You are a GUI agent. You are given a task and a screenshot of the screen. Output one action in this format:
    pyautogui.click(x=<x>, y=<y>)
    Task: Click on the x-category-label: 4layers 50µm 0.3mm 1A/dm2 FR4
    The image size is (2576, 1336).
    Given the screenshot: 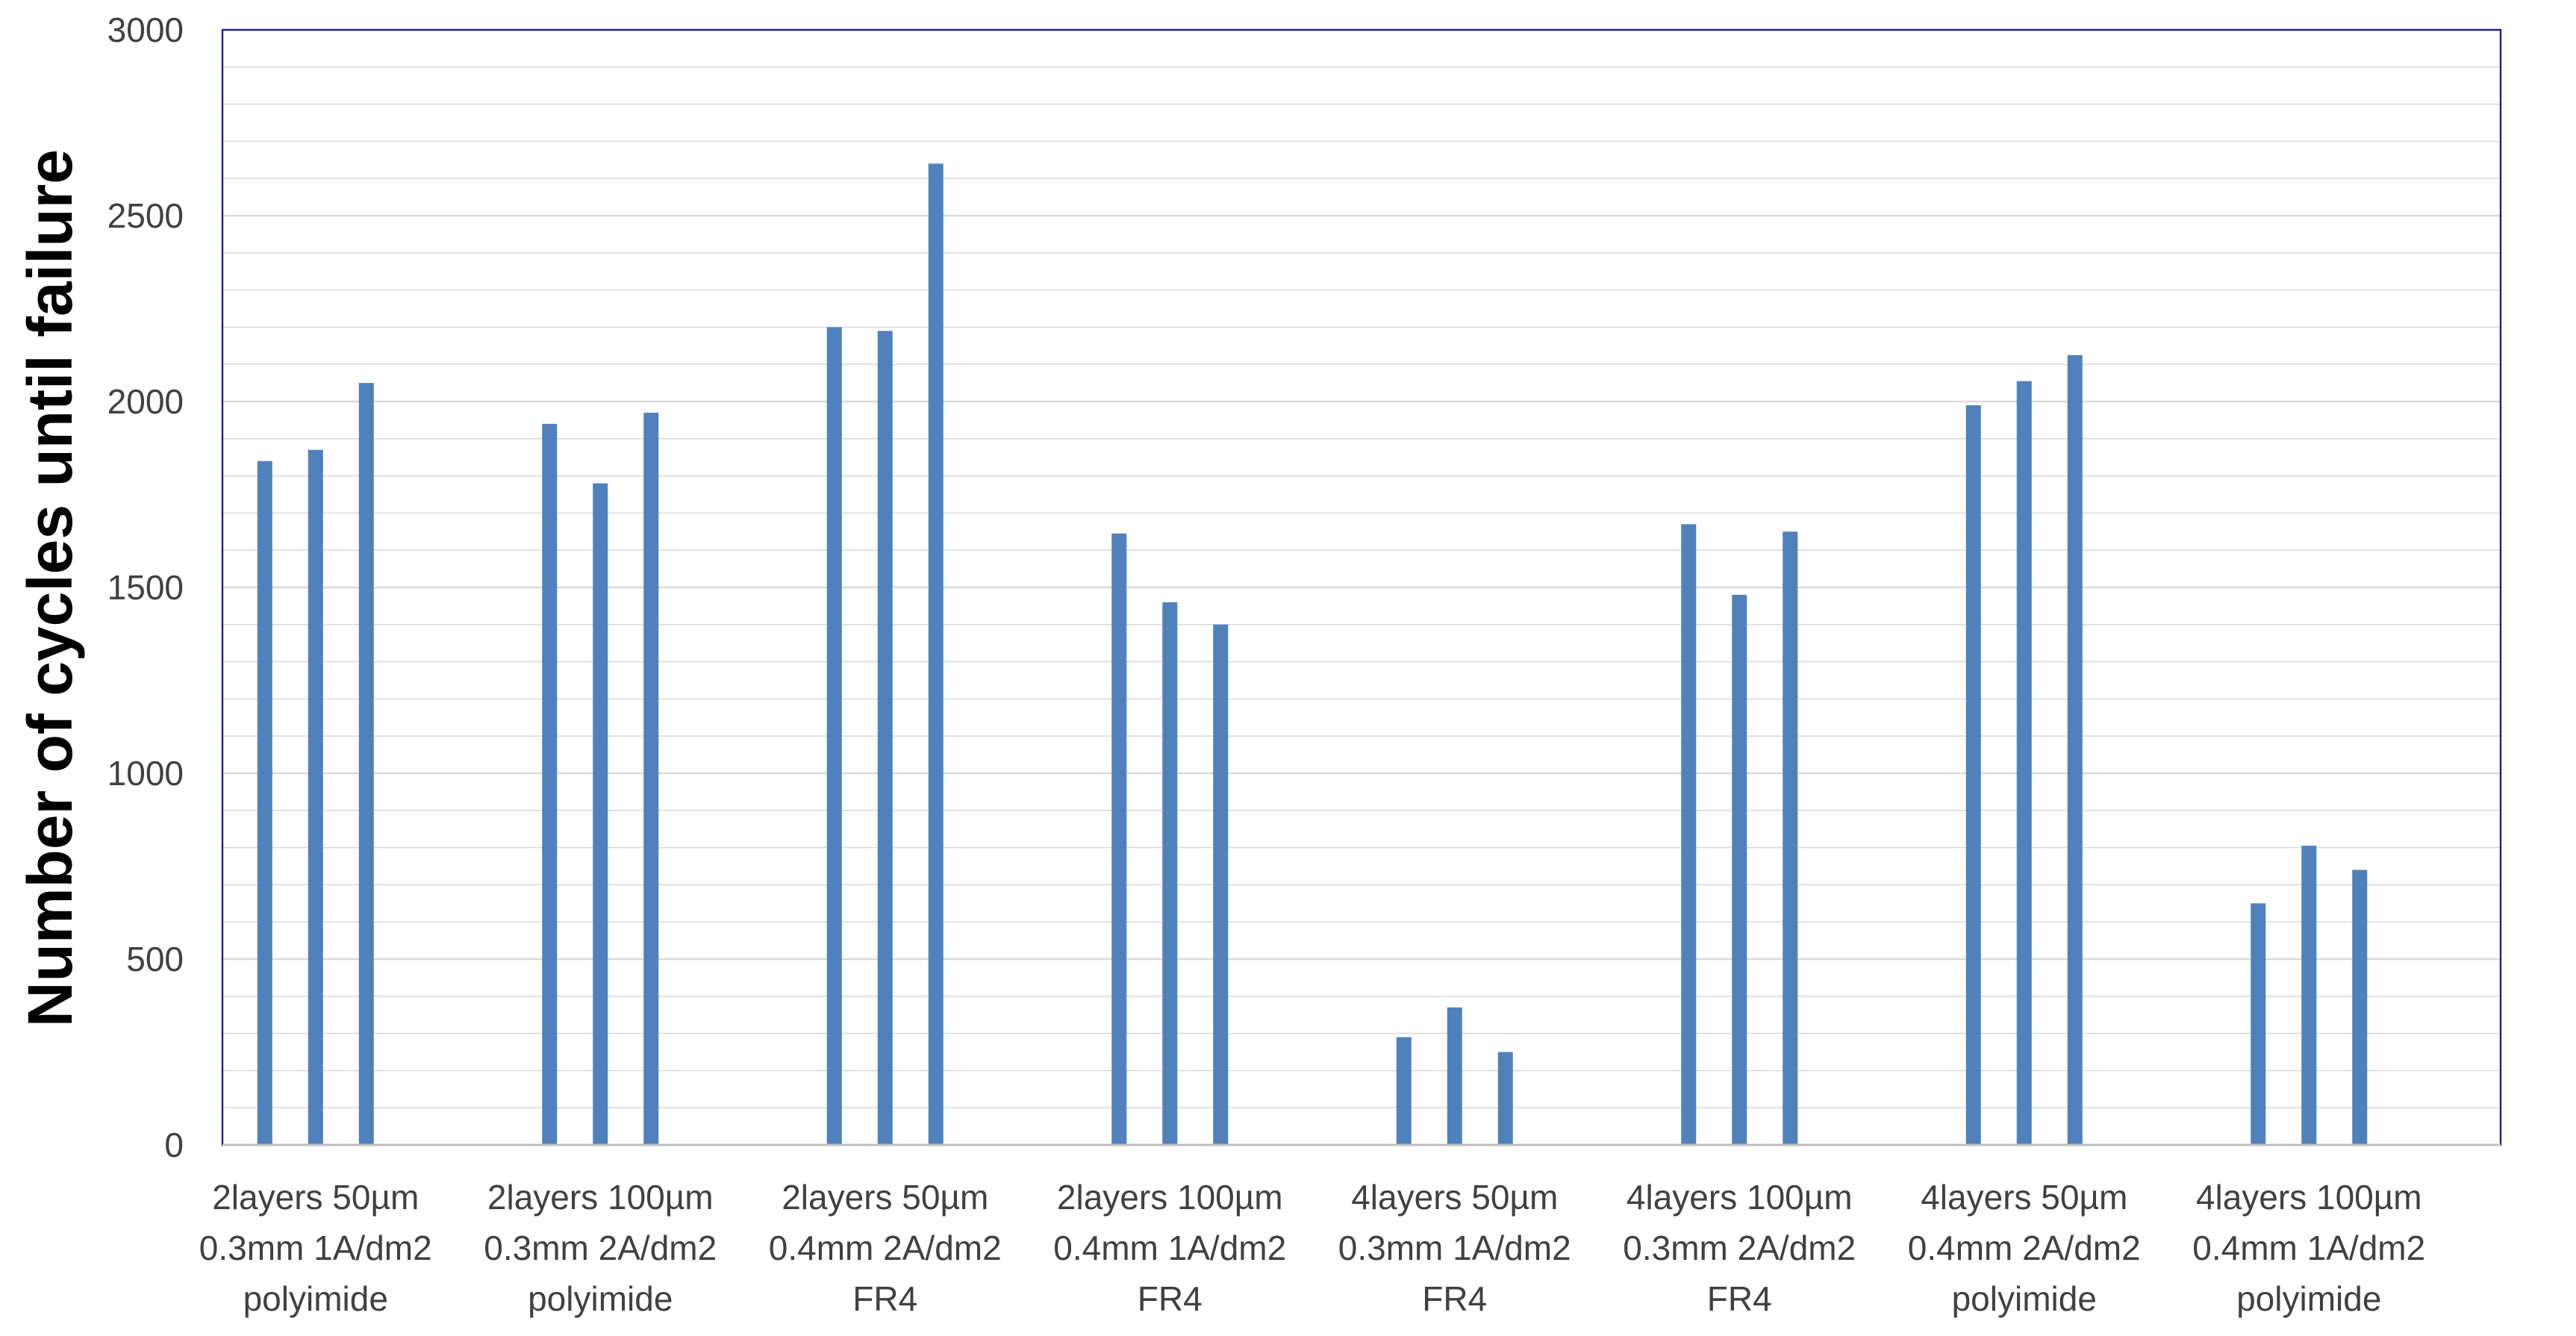 What is the action you would take?
    pyautogui.click(x=1454, y=1248)
    